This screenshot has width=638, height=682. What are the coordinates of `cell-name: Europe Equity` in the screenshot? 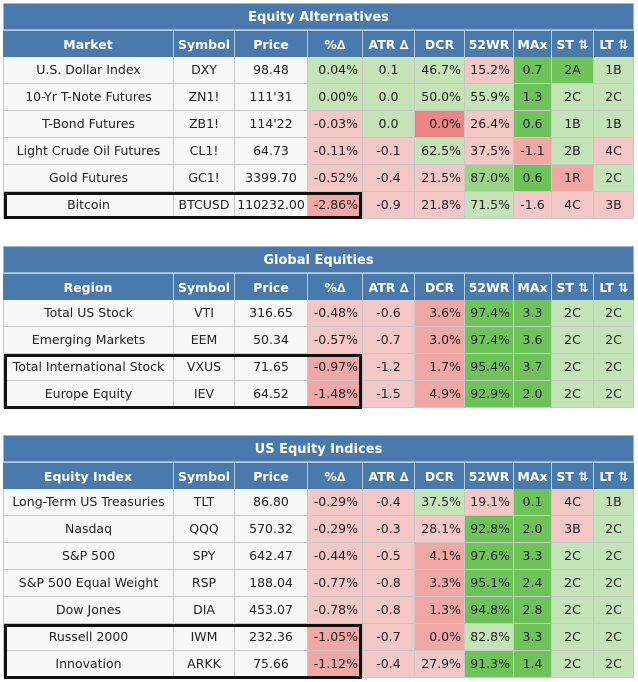 It's located at (88, 394).